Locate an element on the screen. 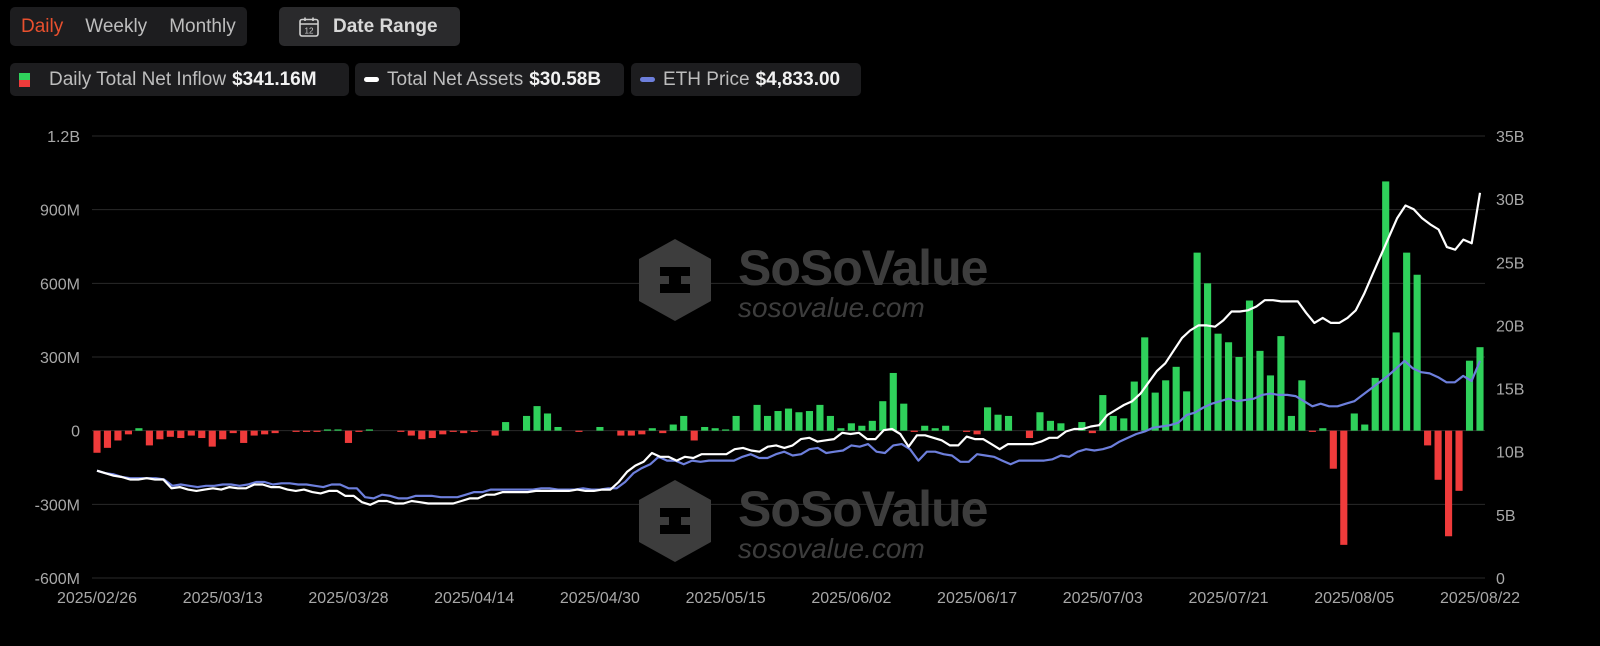  x-axis-tick: 2025/08/05 is located at coordinates (1354, 598).